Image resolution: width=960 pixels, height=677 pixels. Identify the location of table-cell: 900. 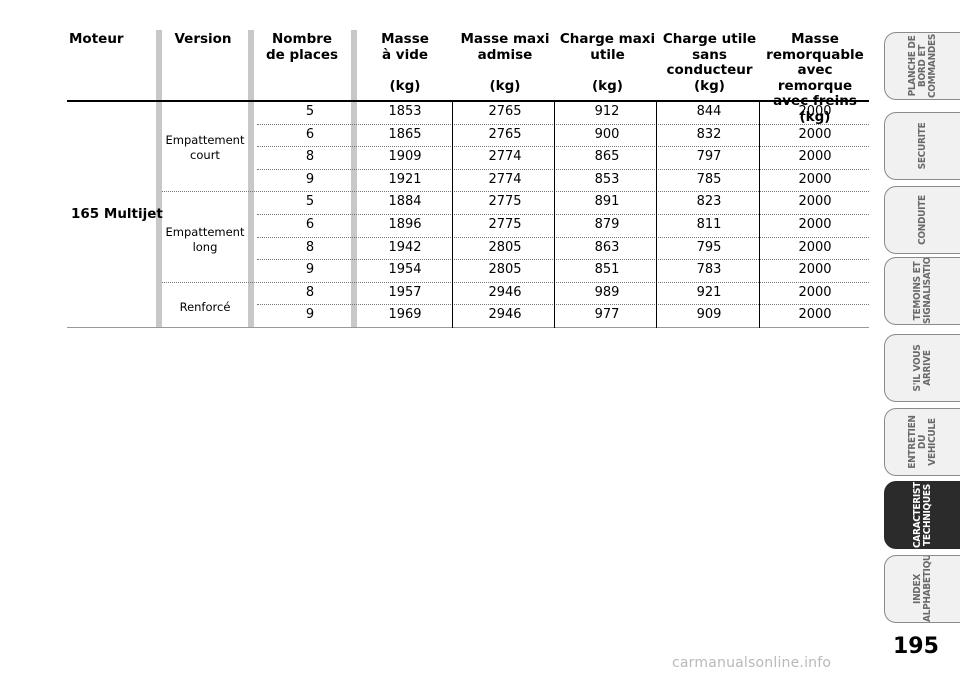
(607, 134).